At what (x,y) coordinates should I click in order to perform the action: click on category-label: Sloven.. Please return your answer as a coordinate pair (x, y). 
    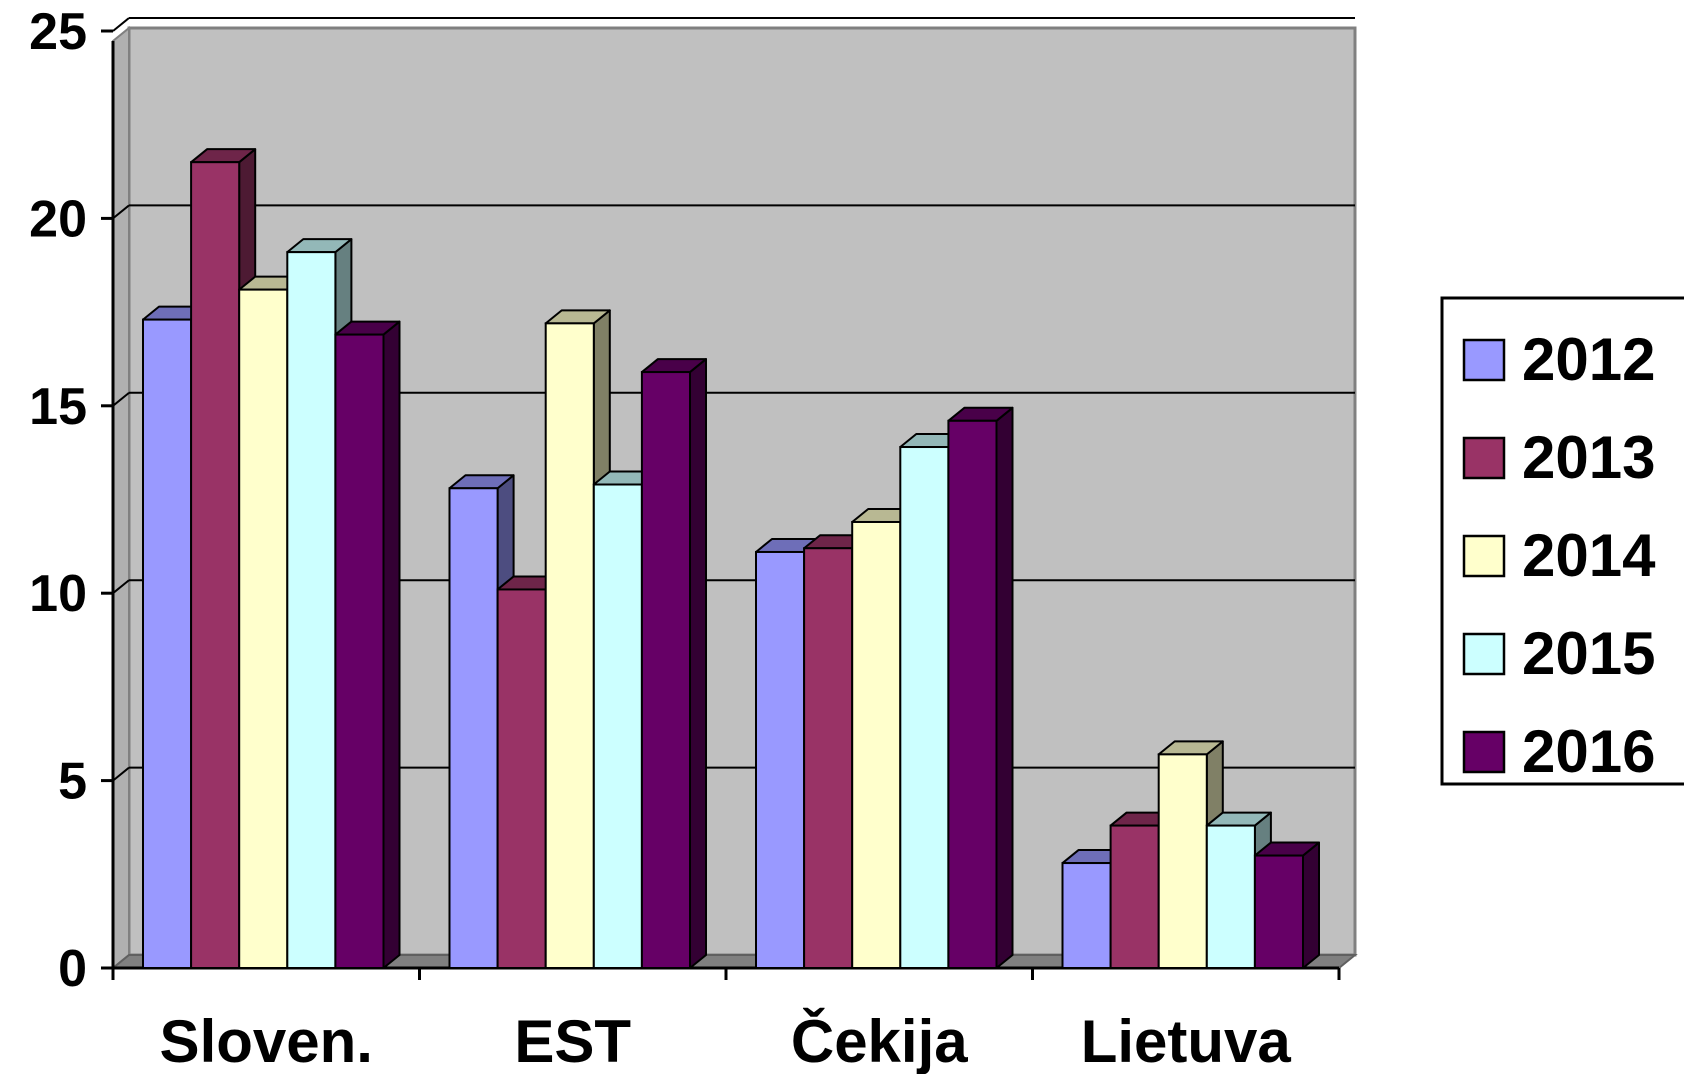
    Looking at the image, I should click on (266, 1041).